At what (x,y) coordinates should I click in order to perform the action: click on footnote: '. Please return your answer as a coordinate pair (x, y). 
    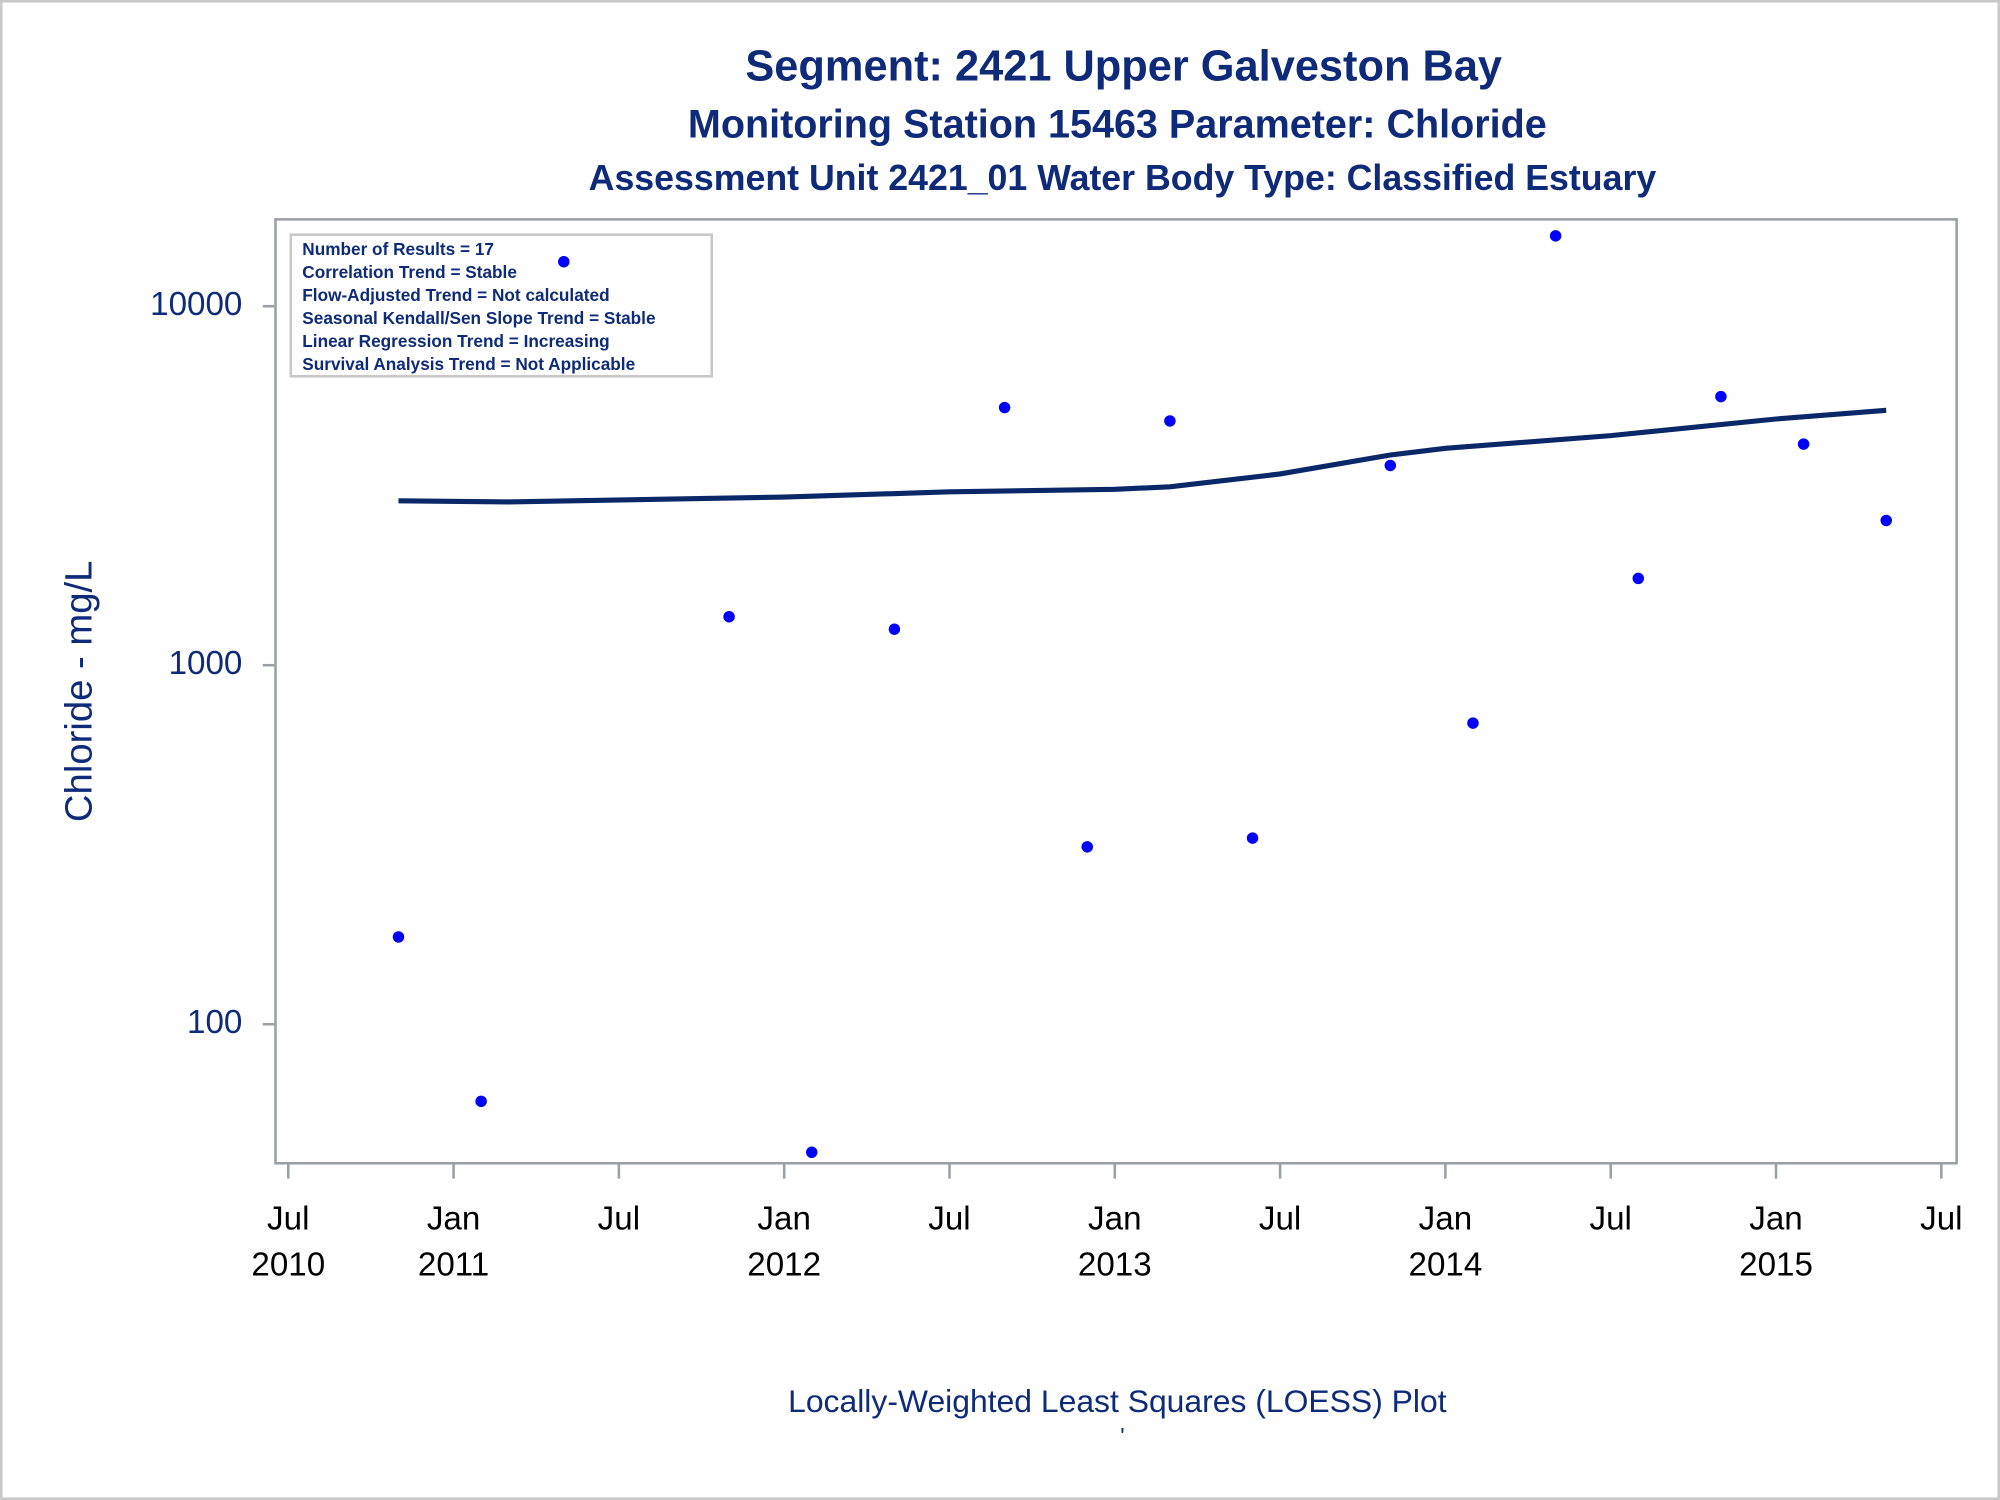
    Looking at the image, I should click on (1122, 1436).